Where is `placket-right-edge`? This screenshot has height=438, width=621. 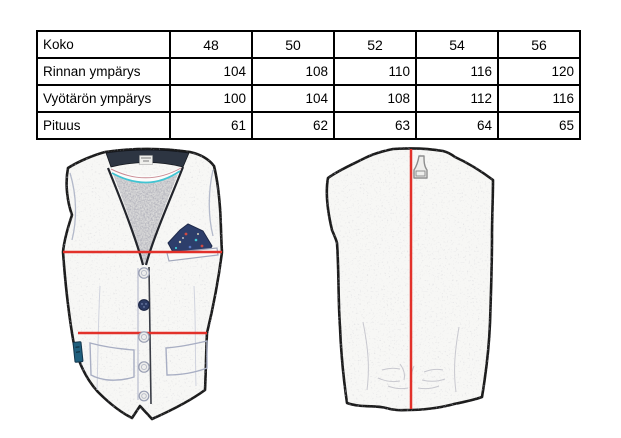 placket-right-edge is located at coordinates (150, 335).